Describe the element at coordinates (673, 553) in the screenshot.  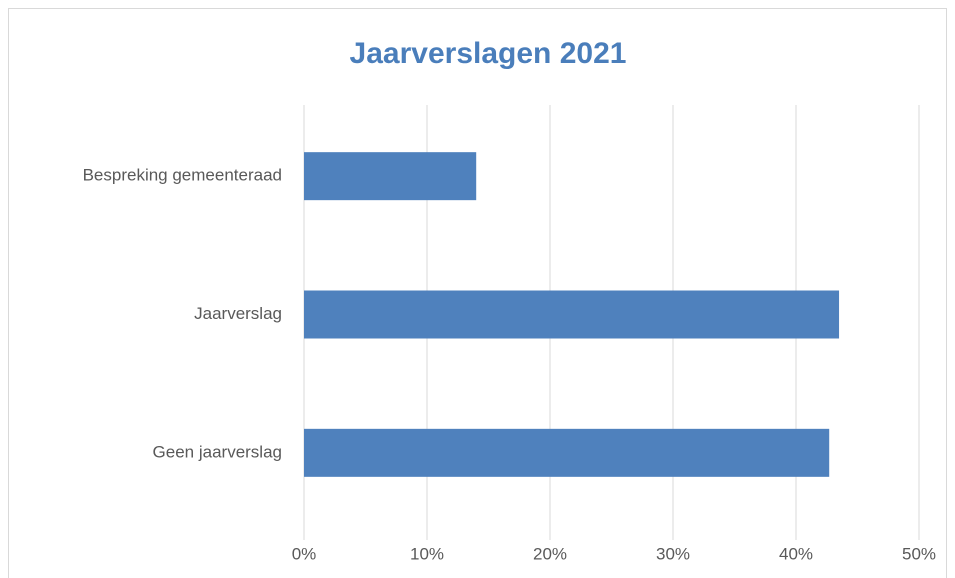
I see `x-tick-label: 30%` at that location.